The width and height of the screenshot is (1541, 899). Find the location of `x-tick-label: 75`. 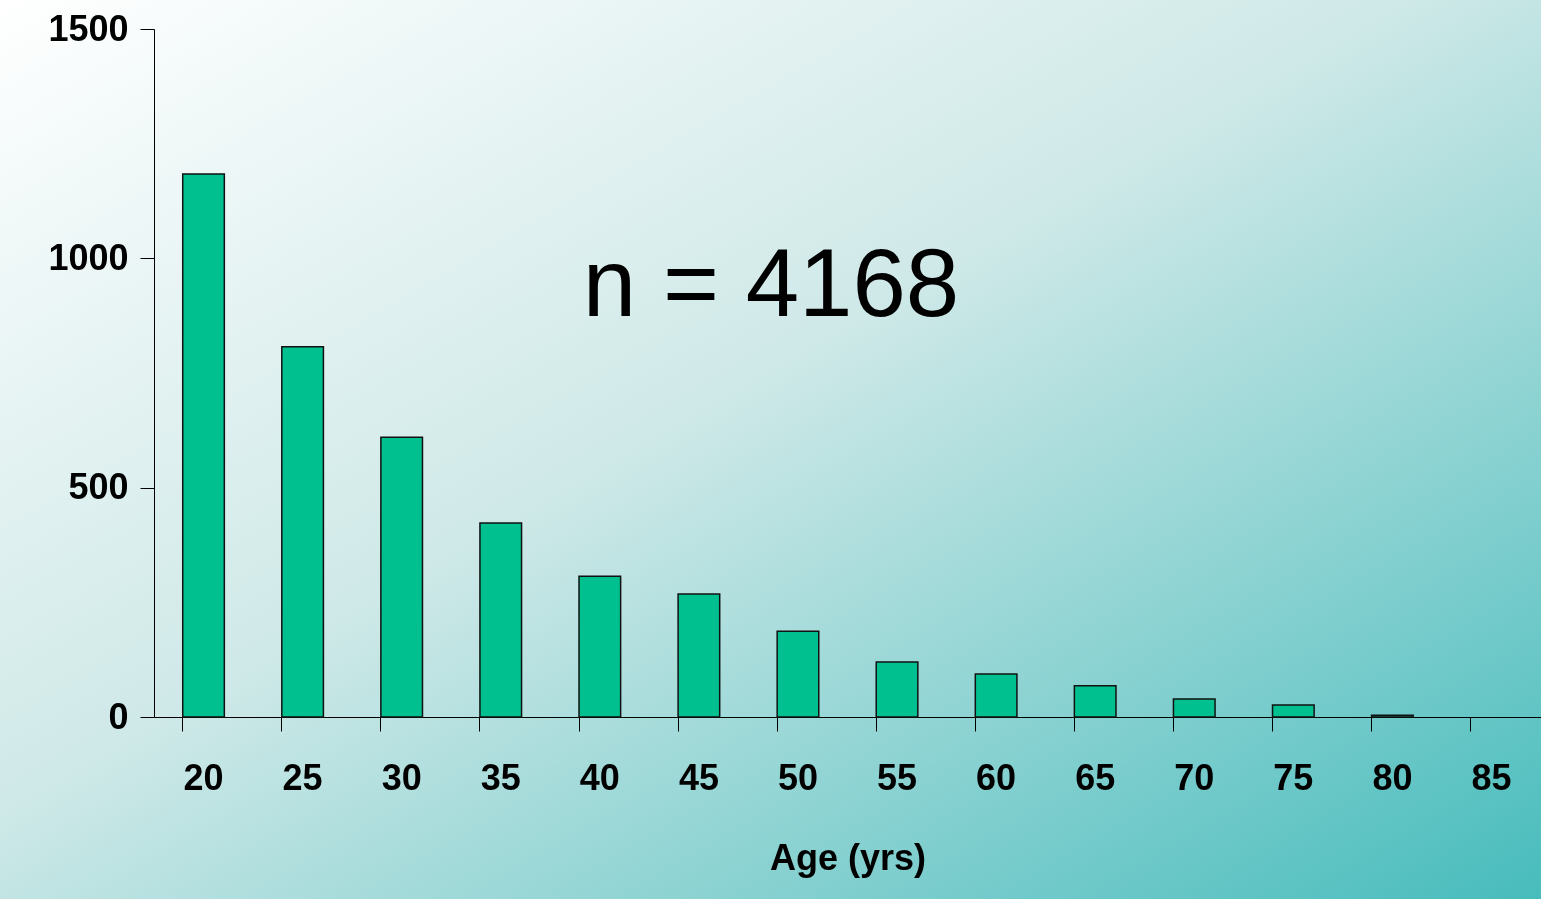

x-tick-label: 75 is located at coordinates (1293, 777).